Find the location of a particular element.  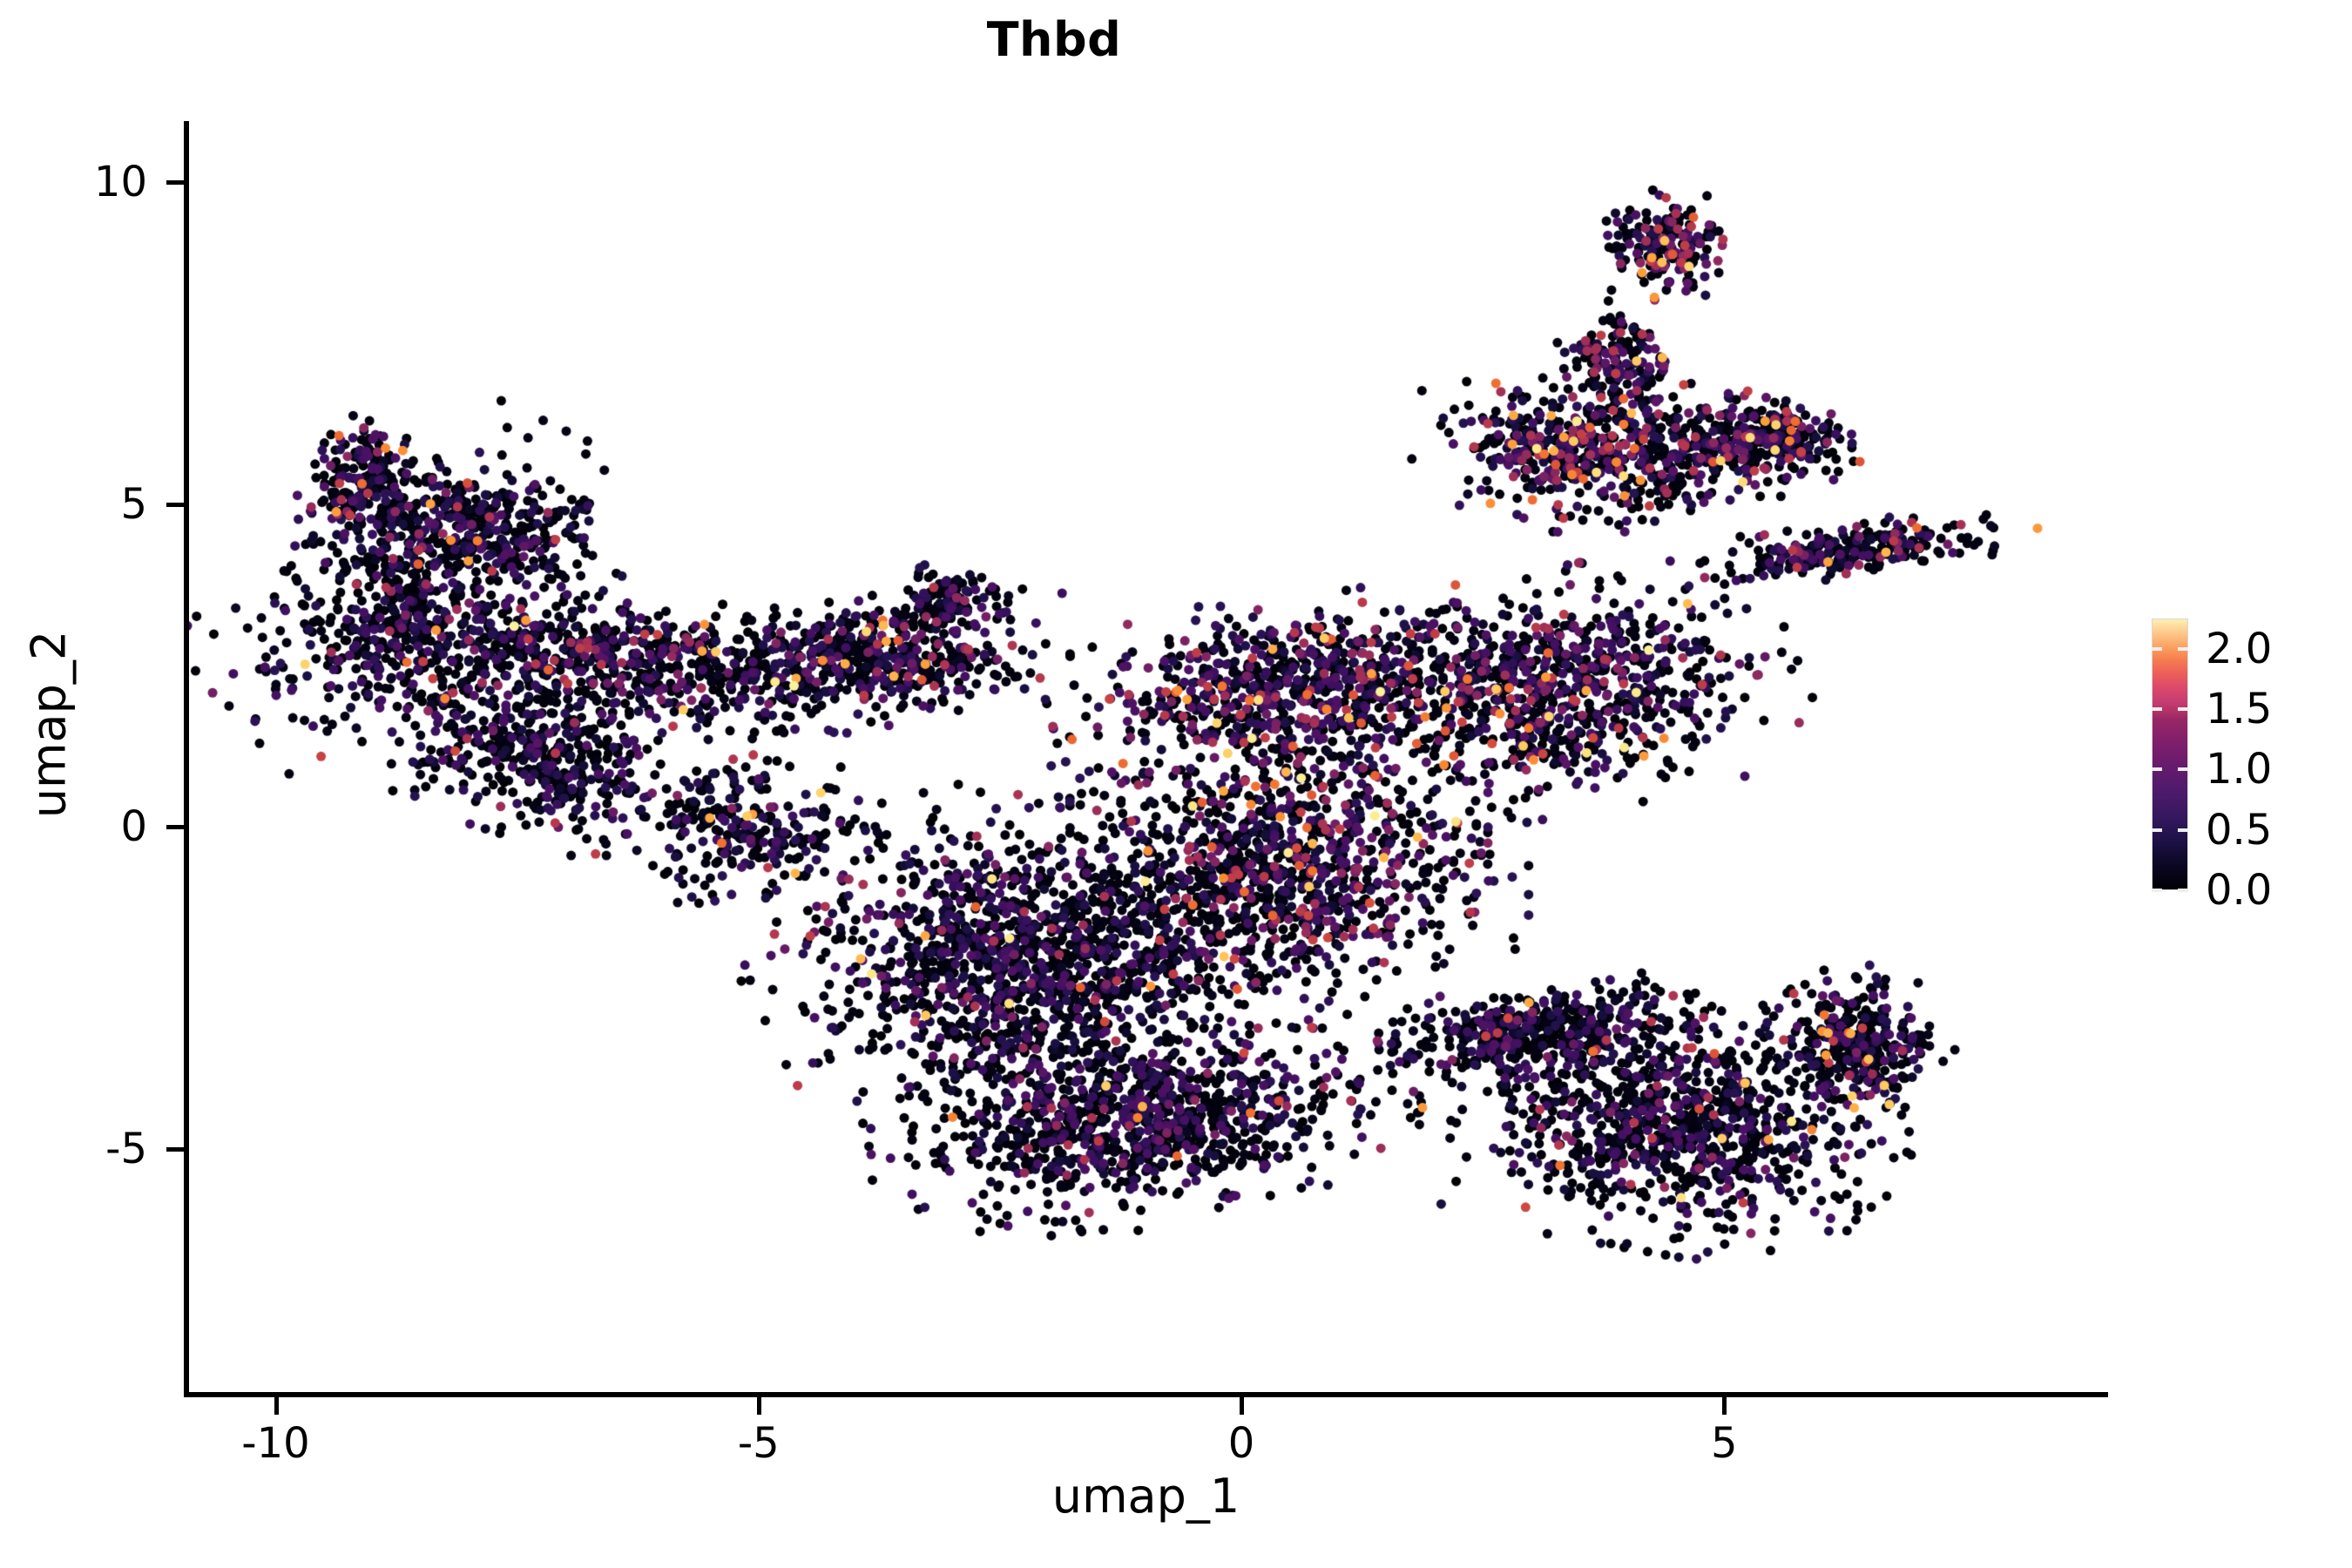

colorbar-tick-label: 0.5 is located at coordinates (2239, 830).